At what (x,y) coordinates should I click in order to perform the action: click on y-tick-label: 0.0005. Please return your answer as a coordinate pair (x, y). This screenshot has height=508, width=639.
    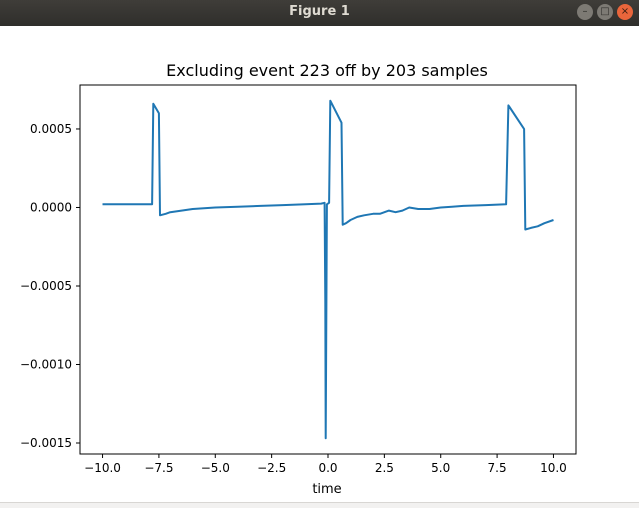
    Looking at the image, I should click on (51, 129).